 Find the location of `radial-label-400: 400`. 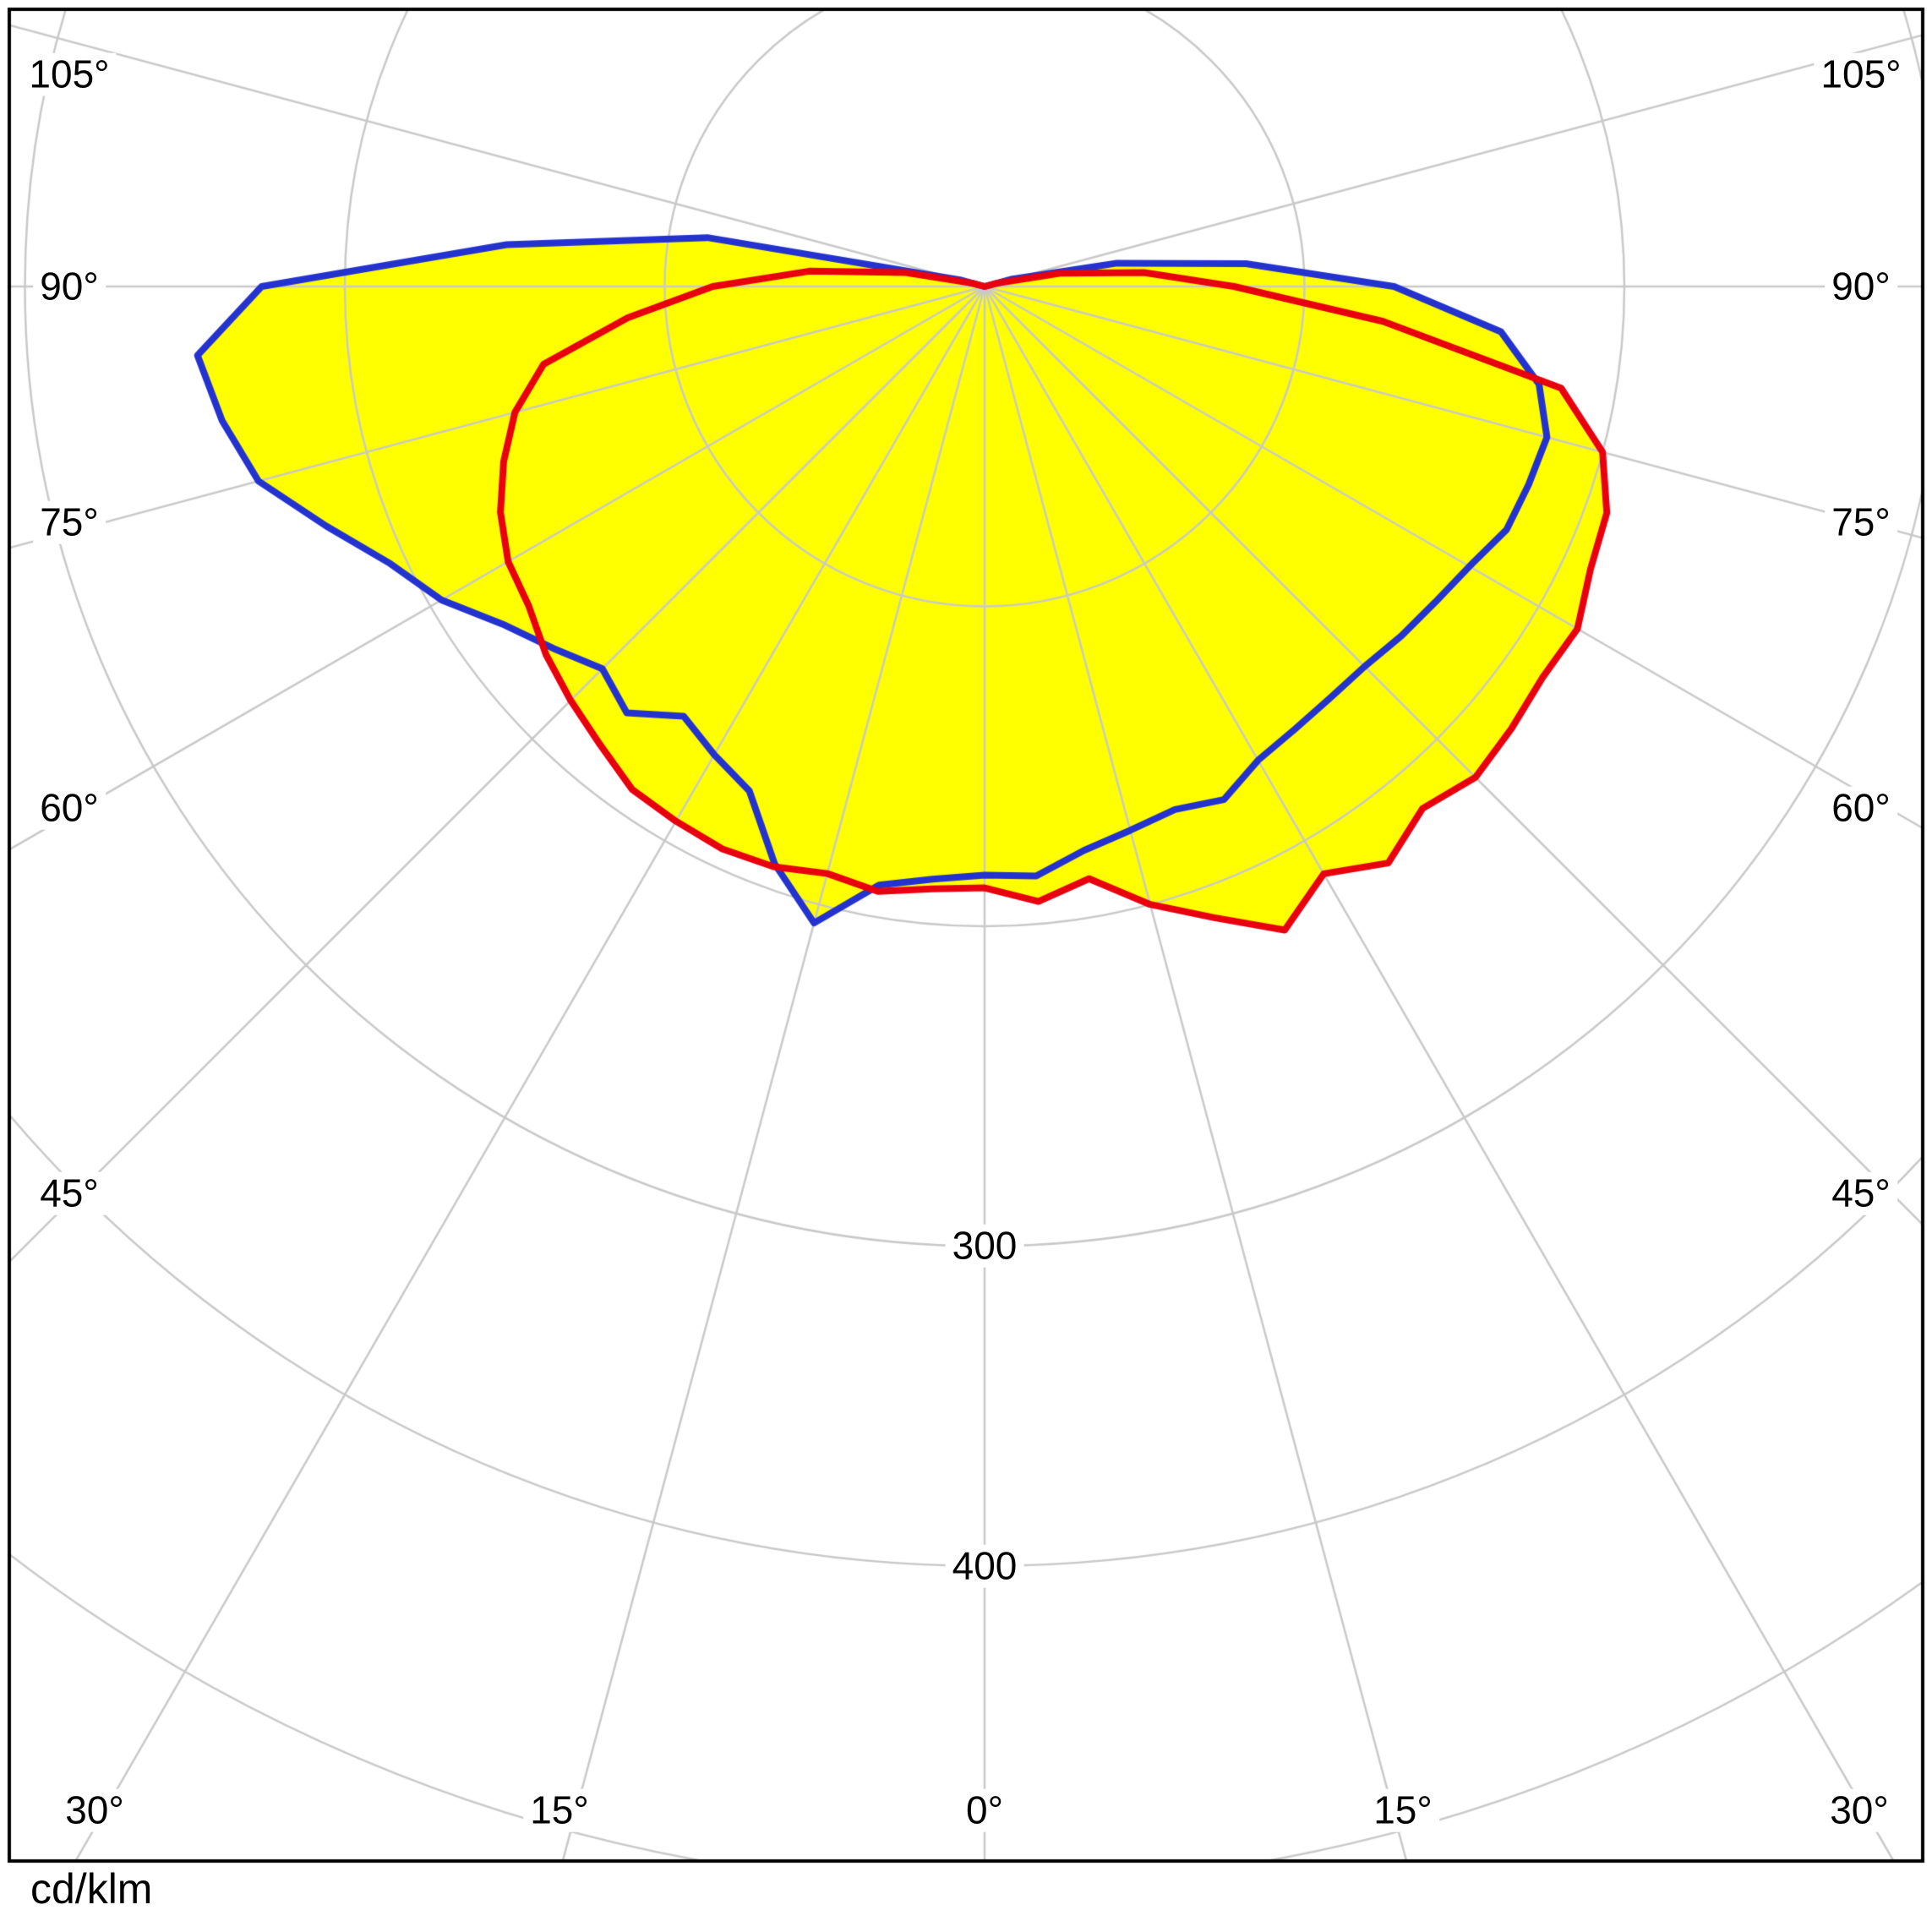

radial-label-400: 400 is located at coordinates (984, 1566).